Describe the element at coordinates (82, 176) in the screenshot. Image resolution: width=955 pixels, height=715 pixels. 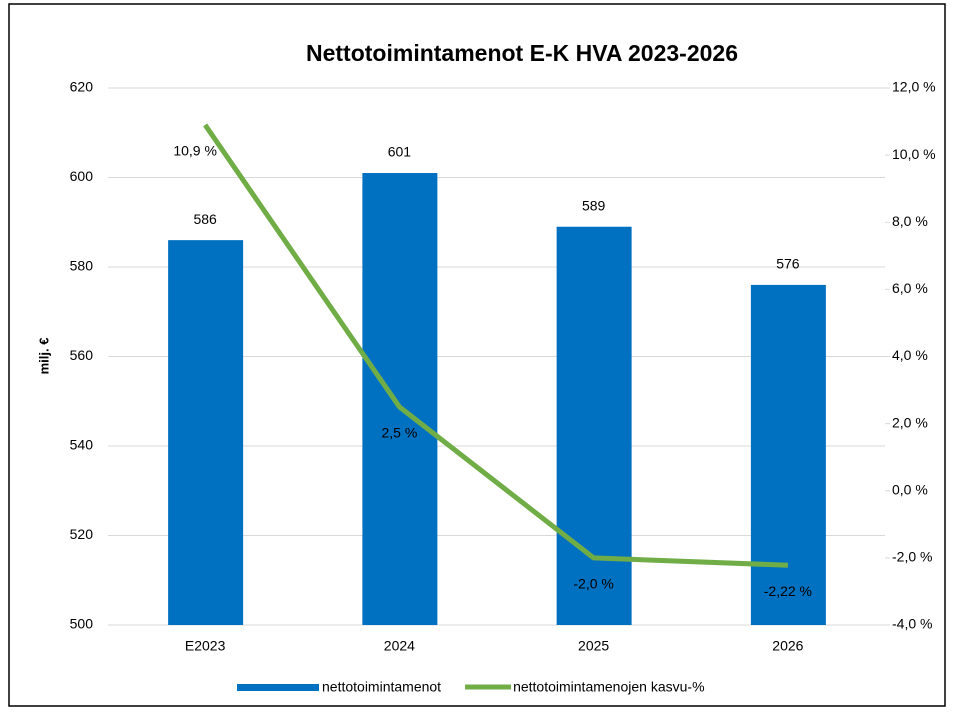
I see `y-tick-label: 600` at that location.